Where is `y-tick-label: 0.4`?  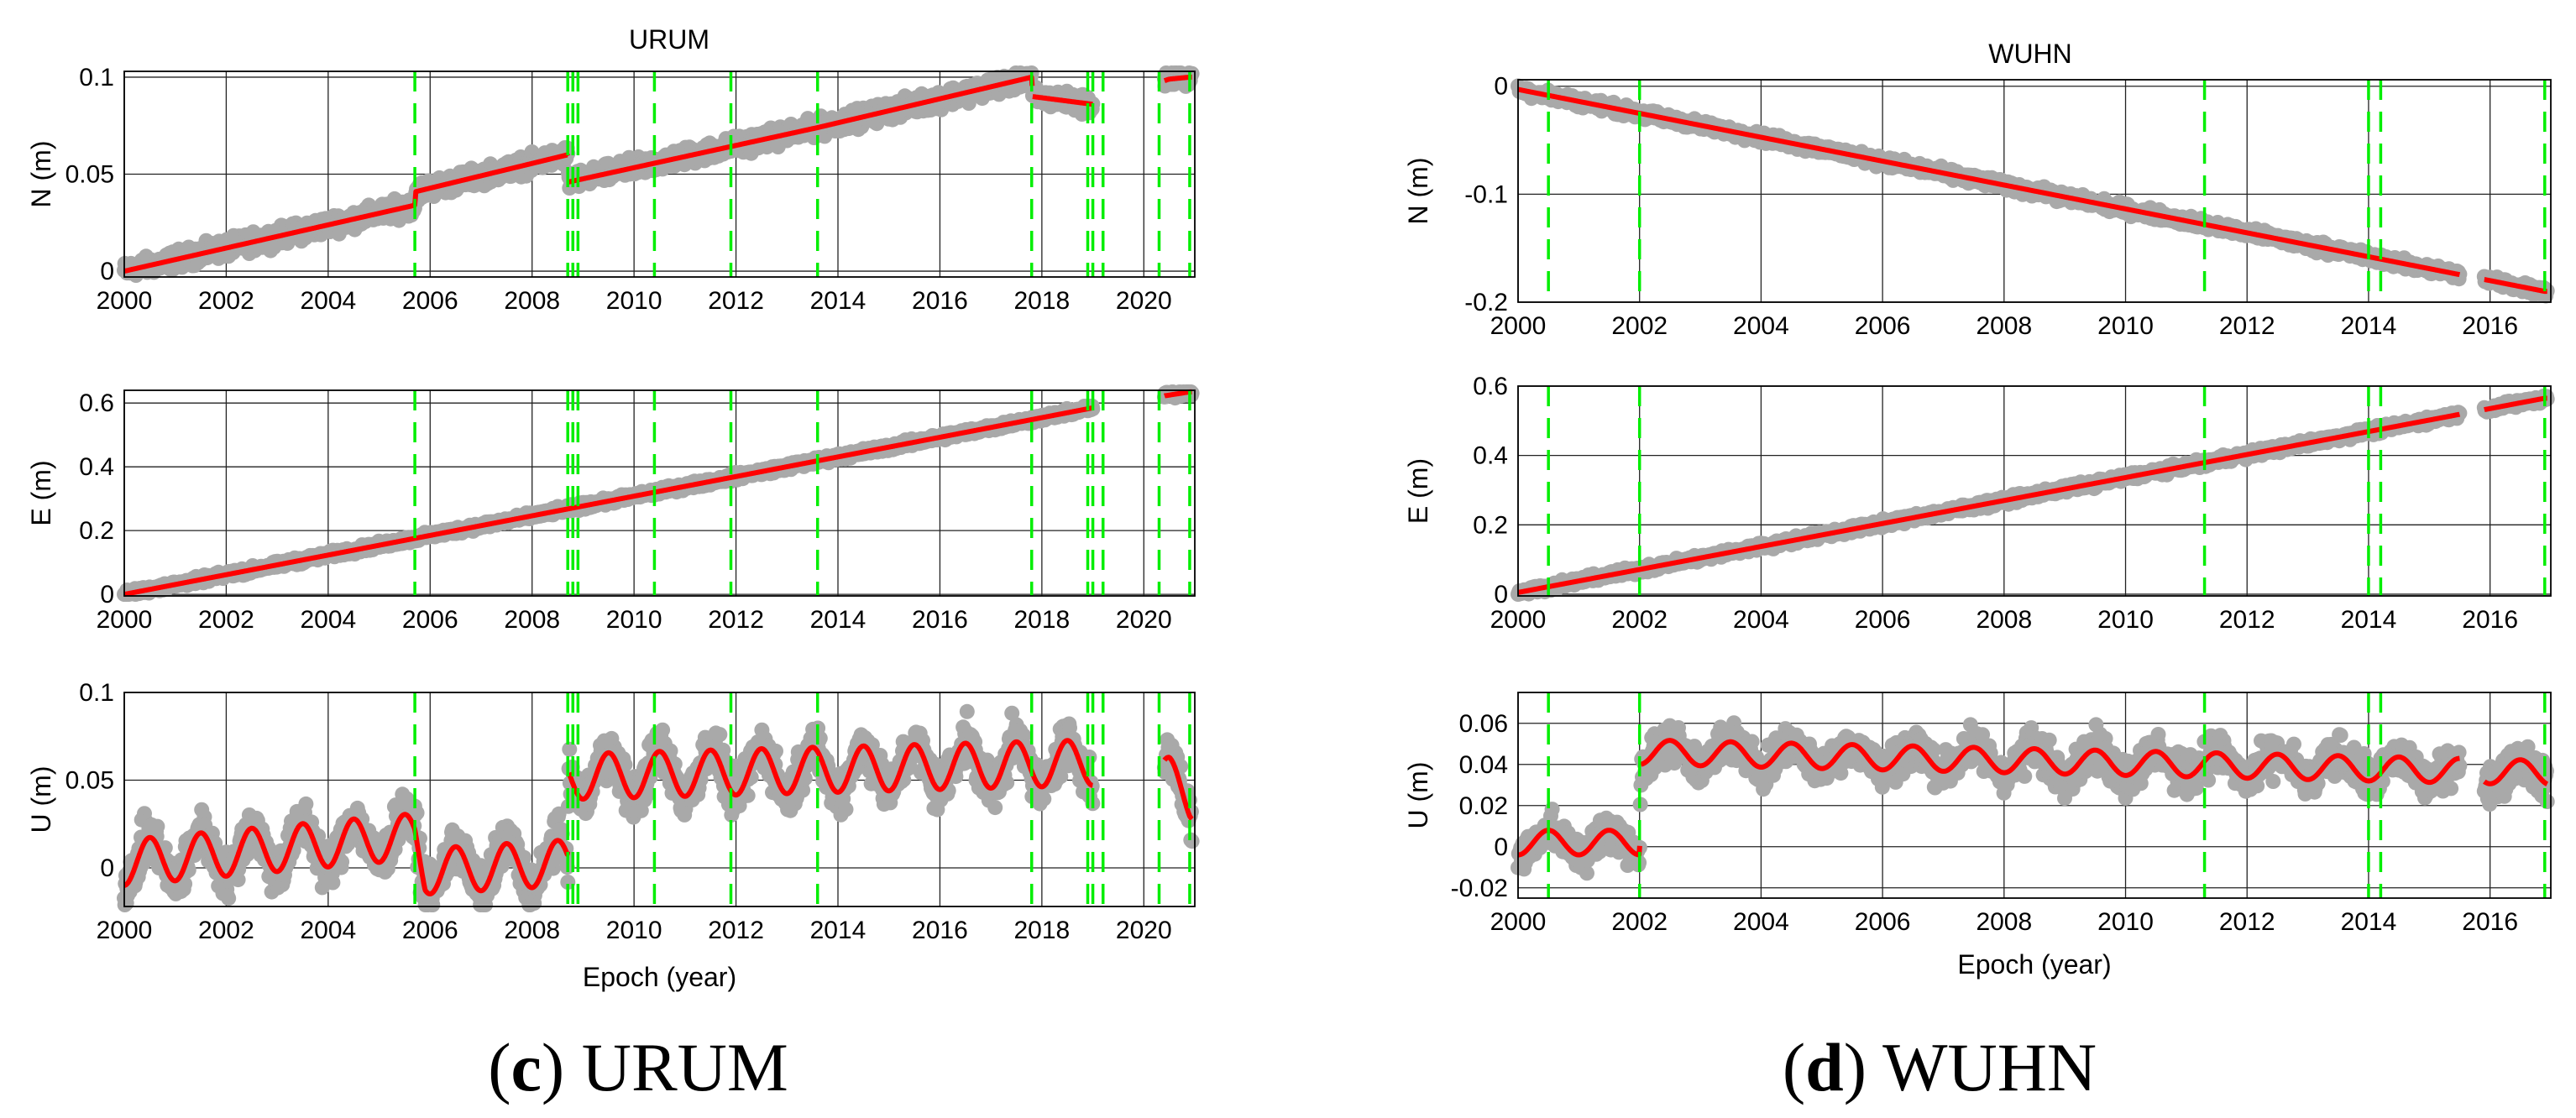
y-tick-label: 0.4 is located at coordinates (96, 467).